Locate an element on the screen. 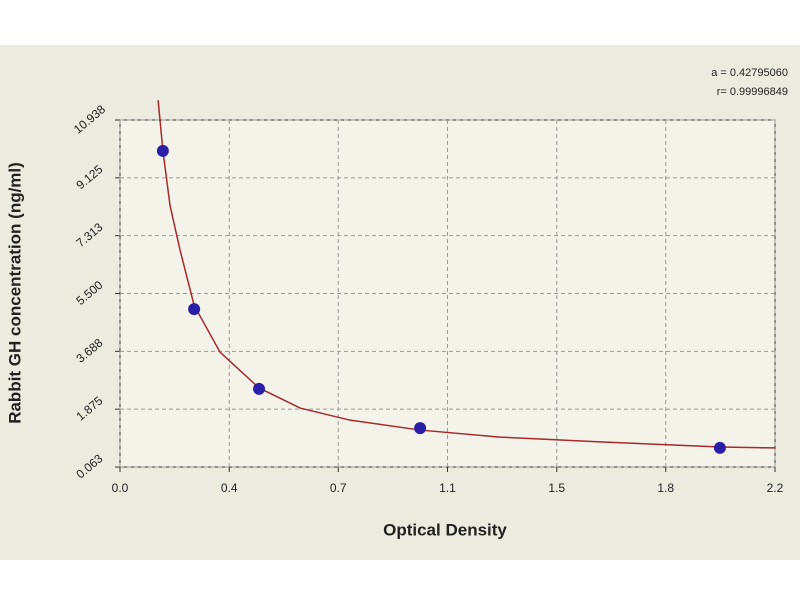 The height and width of the screenshot is (600, 800). annotation: r= 0.99996849 is located at coordinates (752, 92).